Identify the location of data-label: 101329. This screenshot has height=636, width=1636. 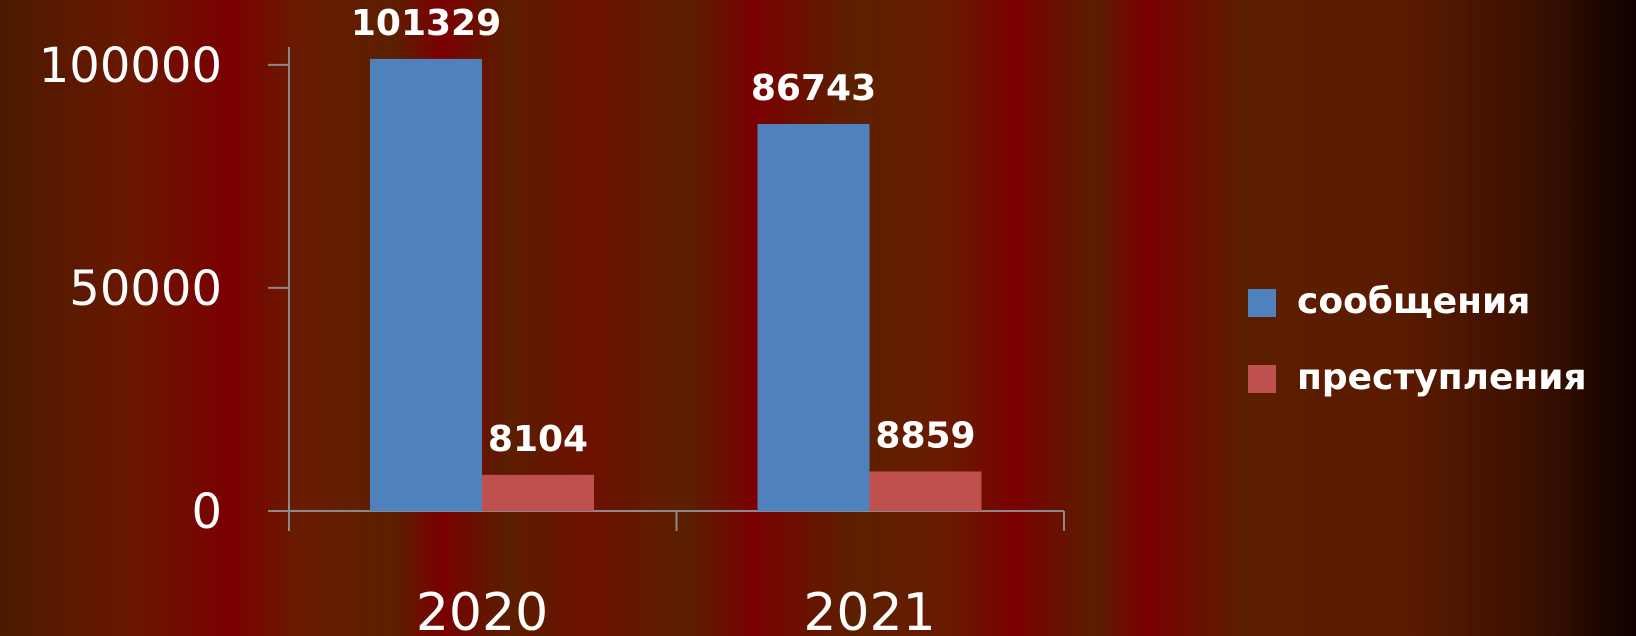
(426, 23).